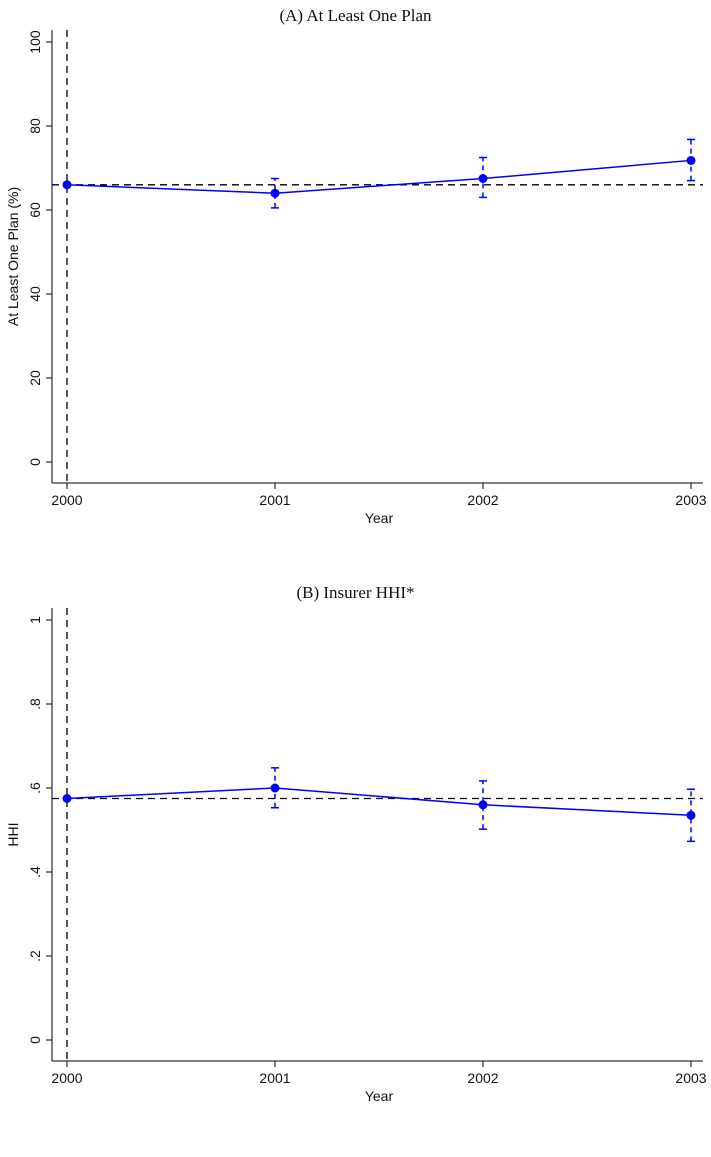  Describe the element at coordinates (35, 210) in the screenshot. I see `y-tick-label: 60` at that location.